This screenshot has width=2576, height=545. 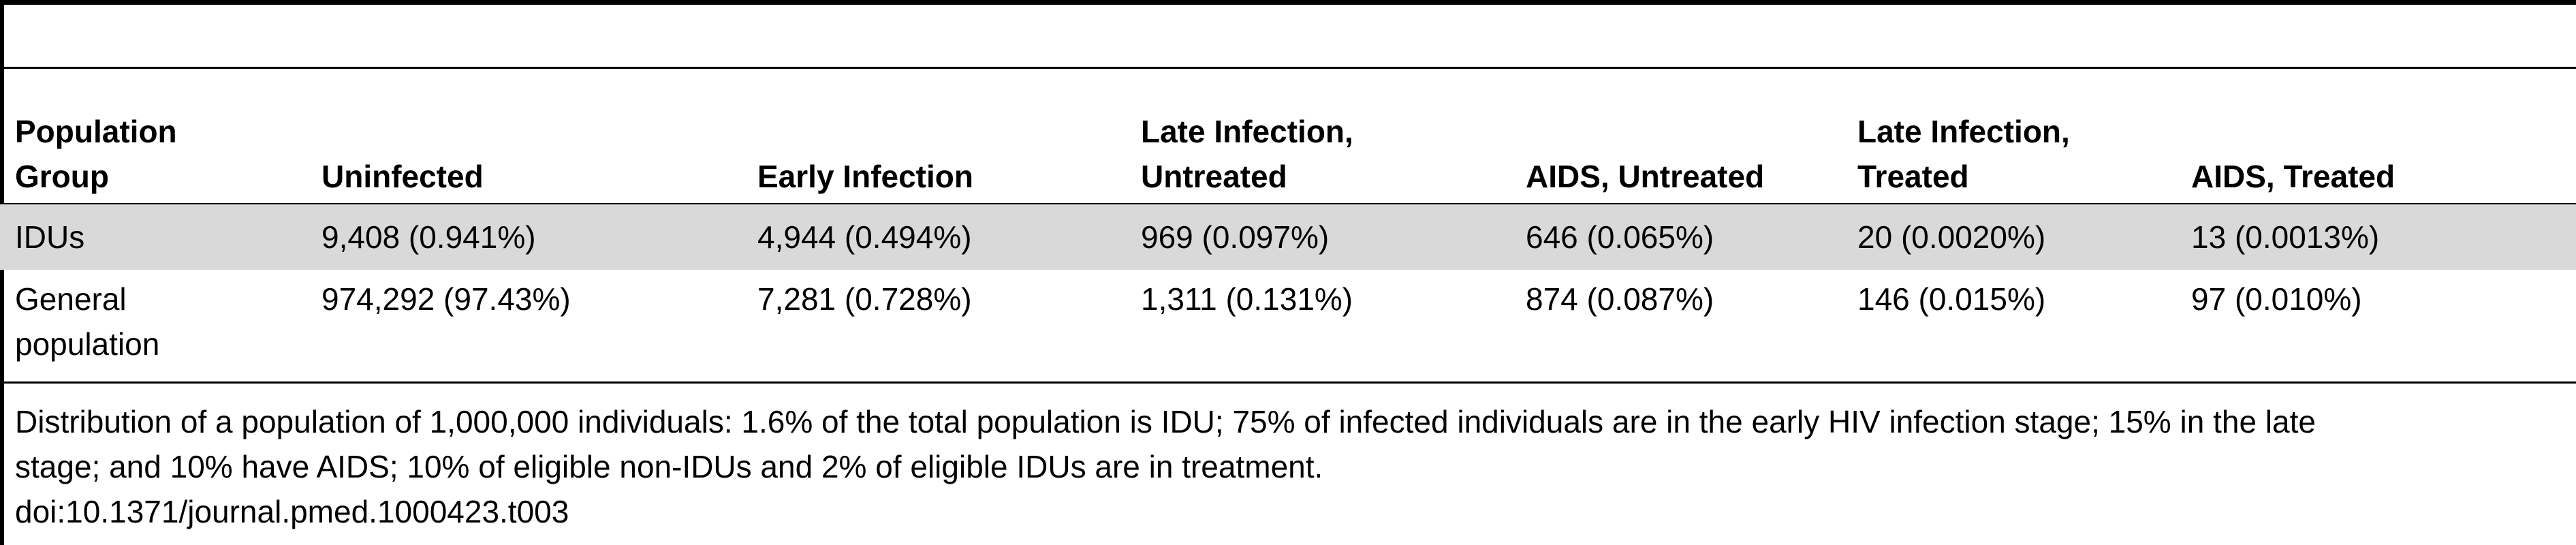 I want to click on header-text-line: Early Infection, so click(x=865, y=176).